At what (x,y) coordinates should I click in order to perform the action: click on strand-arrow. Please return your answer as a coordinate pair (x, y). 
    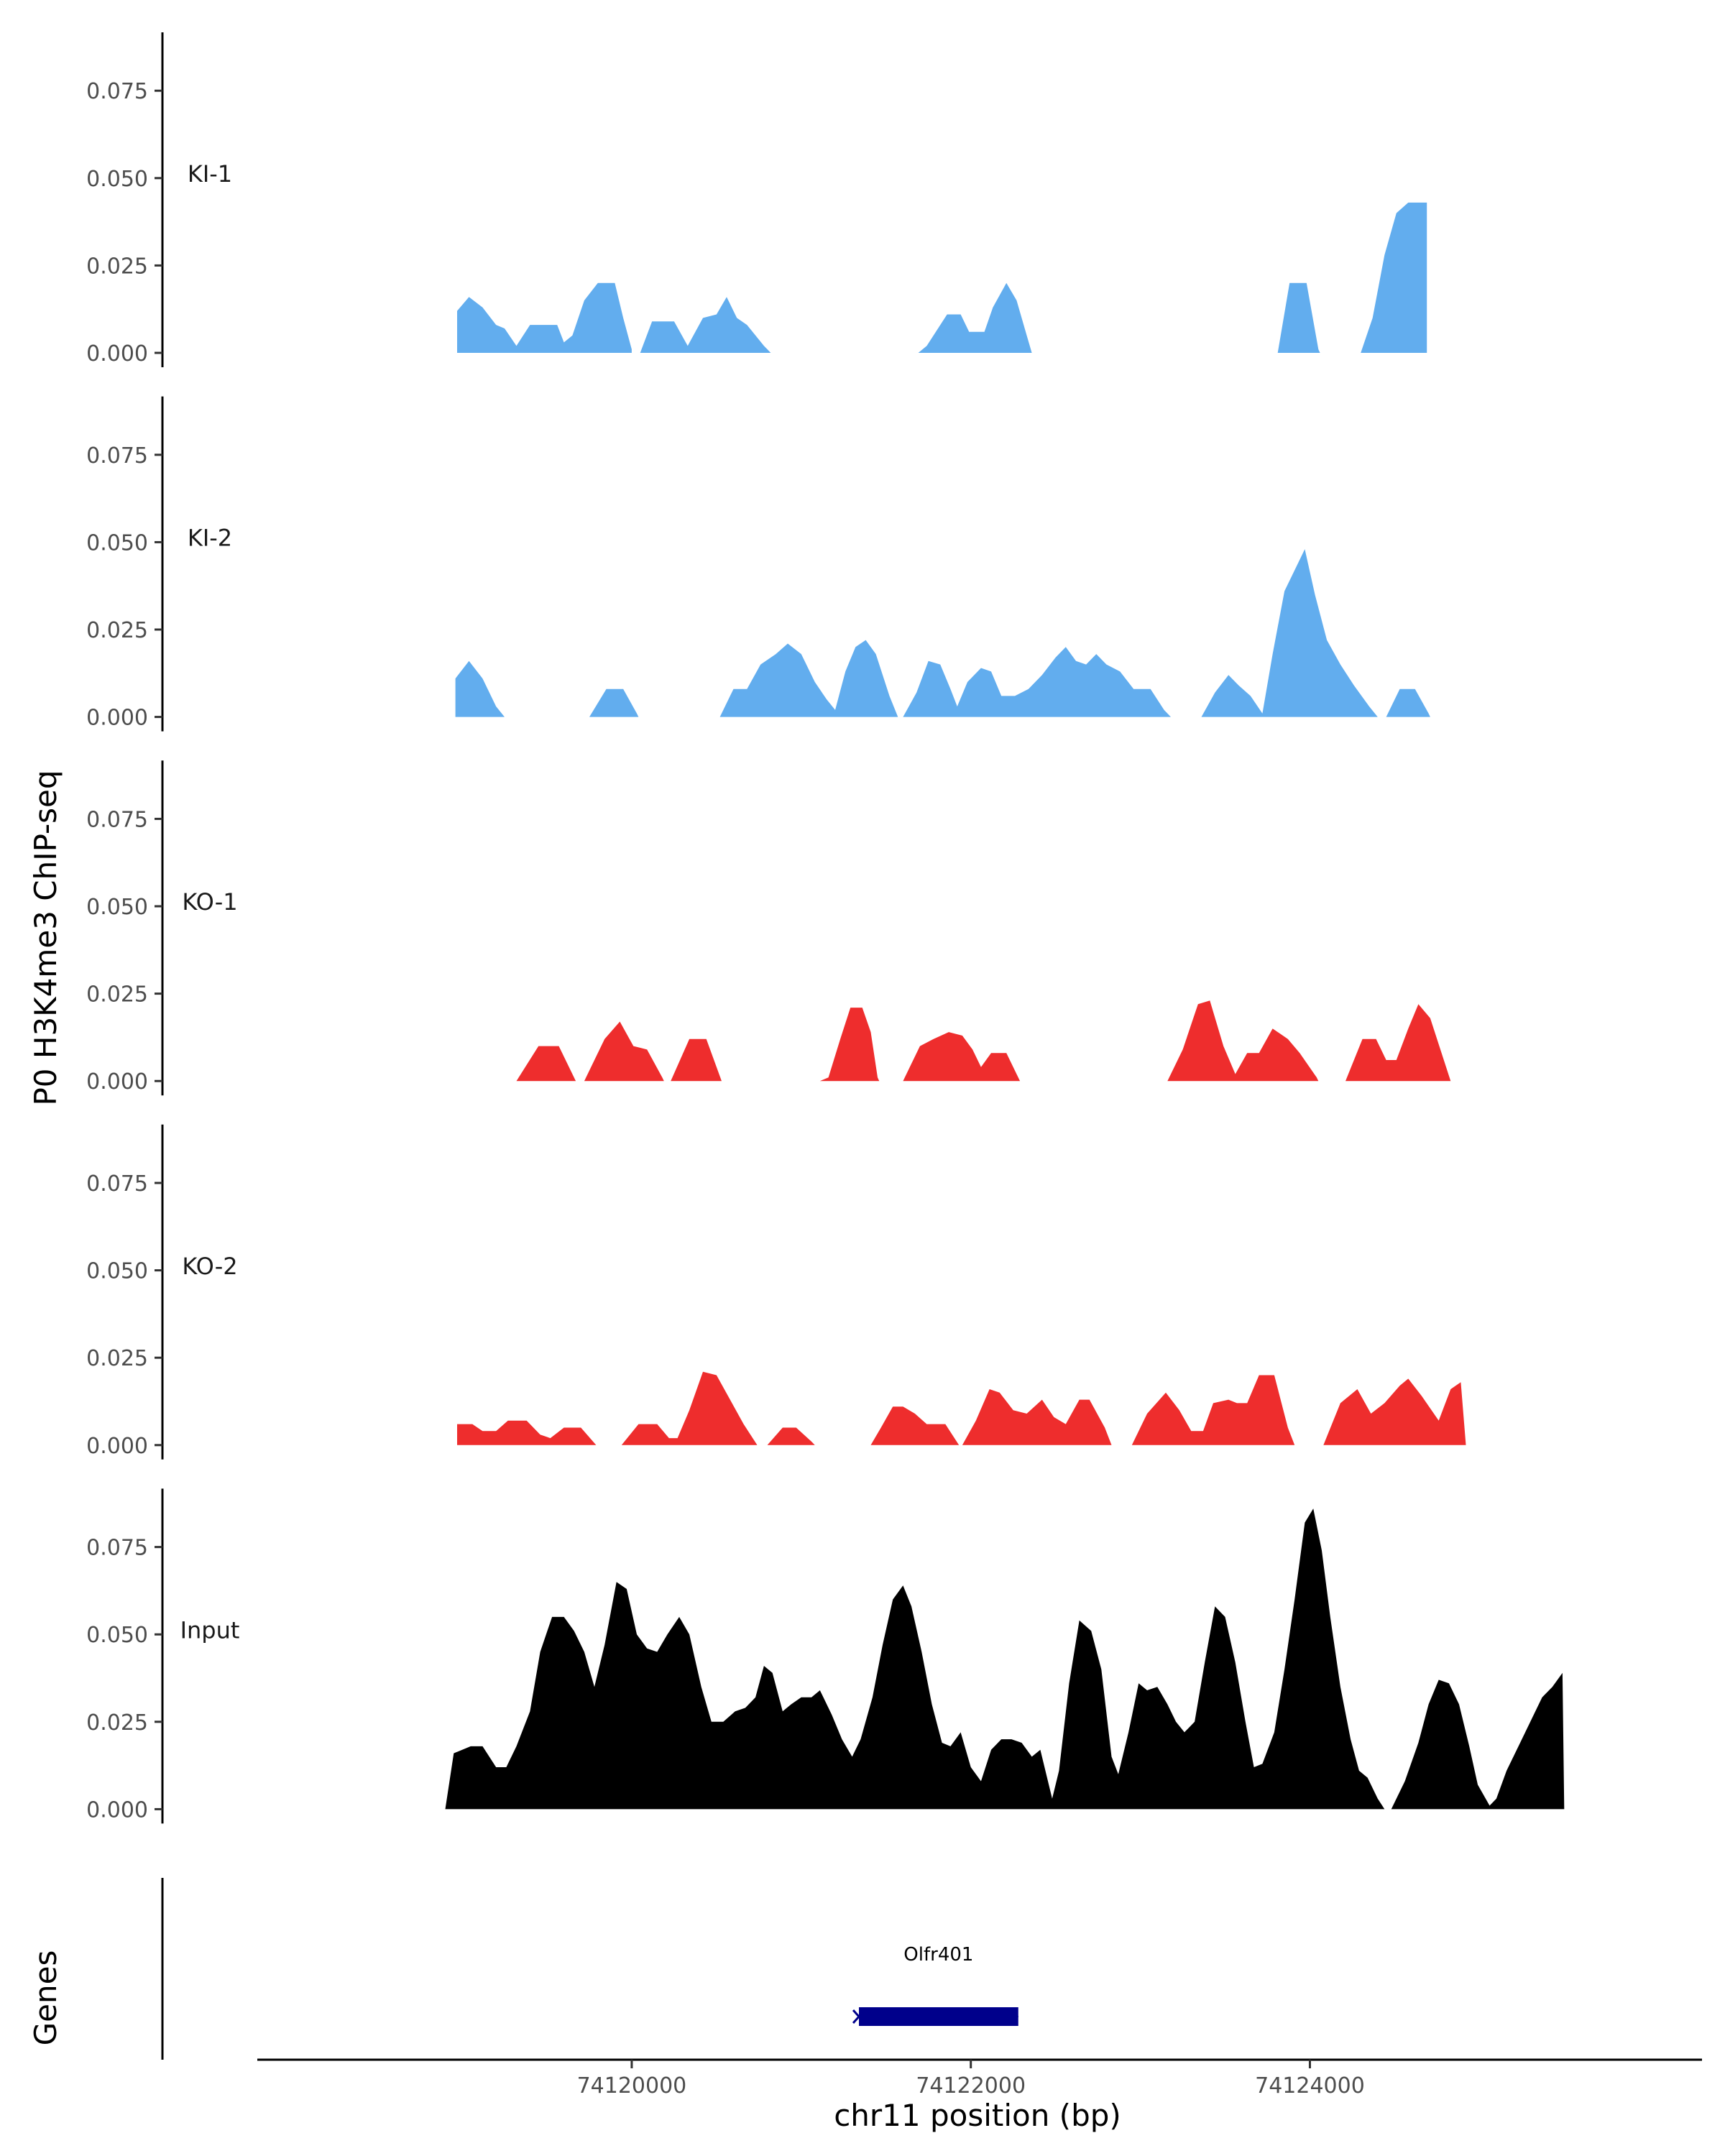
    Looking at the image, I should click on (856, 2017).